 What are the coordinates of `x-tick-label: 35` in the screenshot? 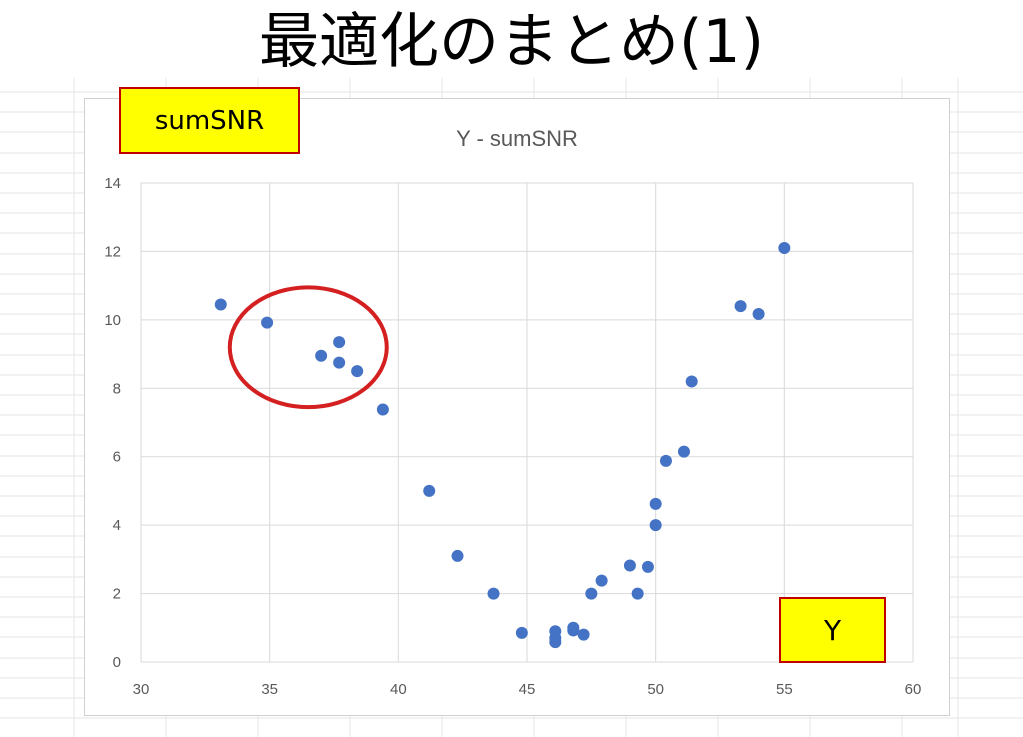 It's located at (269, 689).